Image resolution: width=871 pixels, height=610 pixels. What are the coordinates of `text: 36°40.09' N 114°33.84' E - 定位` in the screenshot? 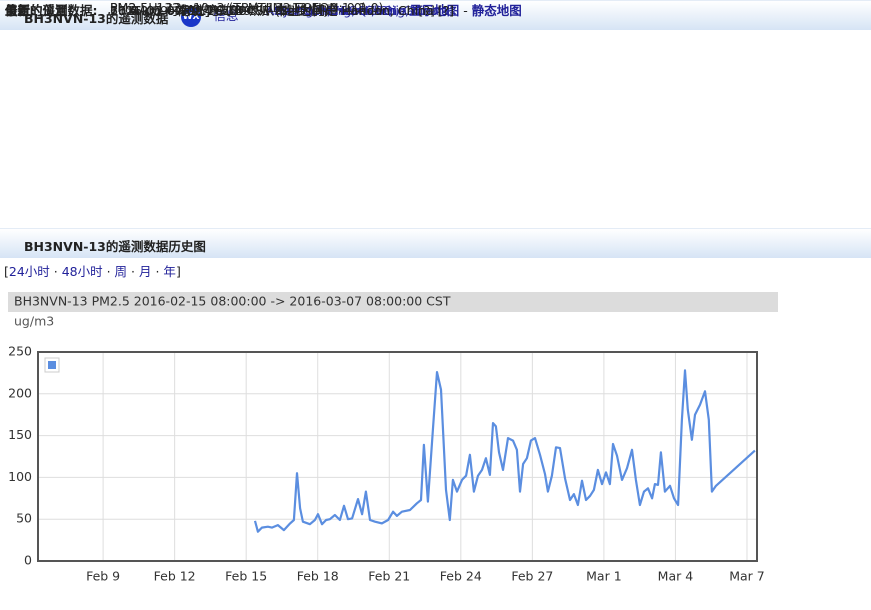 It's located at (211, 10).